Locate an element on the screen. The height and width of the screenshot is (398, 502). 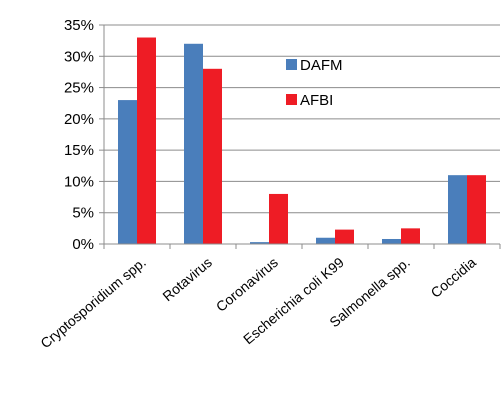
y-tick-label: 35% is located at coordinates (79, 25).